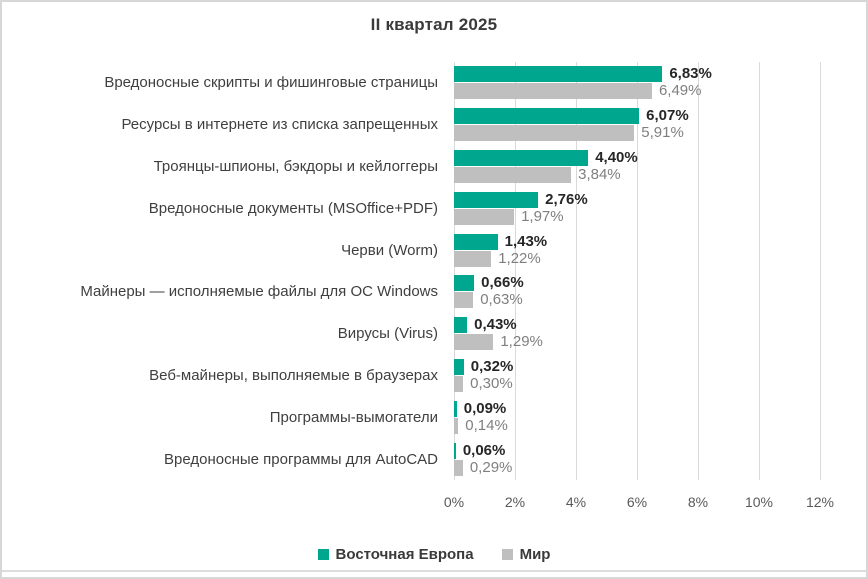  I want to click on x-tick-label: 6%, so click(637, 502).